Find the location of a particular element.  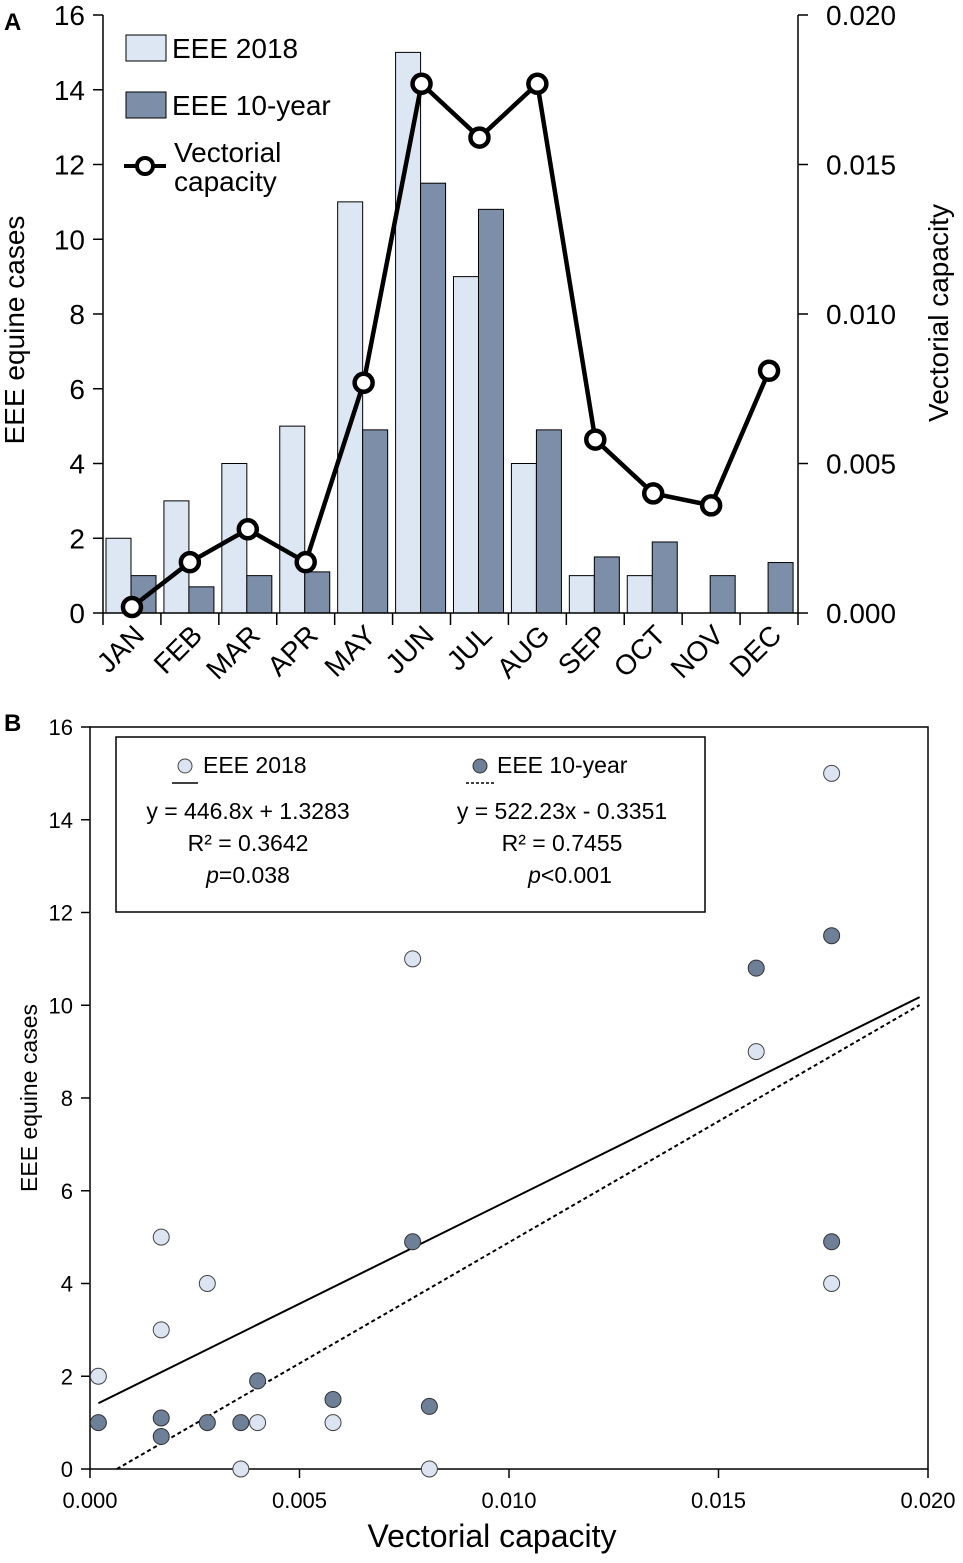

x-tick-label-oct: OCT is located at coordinates (640, 651).